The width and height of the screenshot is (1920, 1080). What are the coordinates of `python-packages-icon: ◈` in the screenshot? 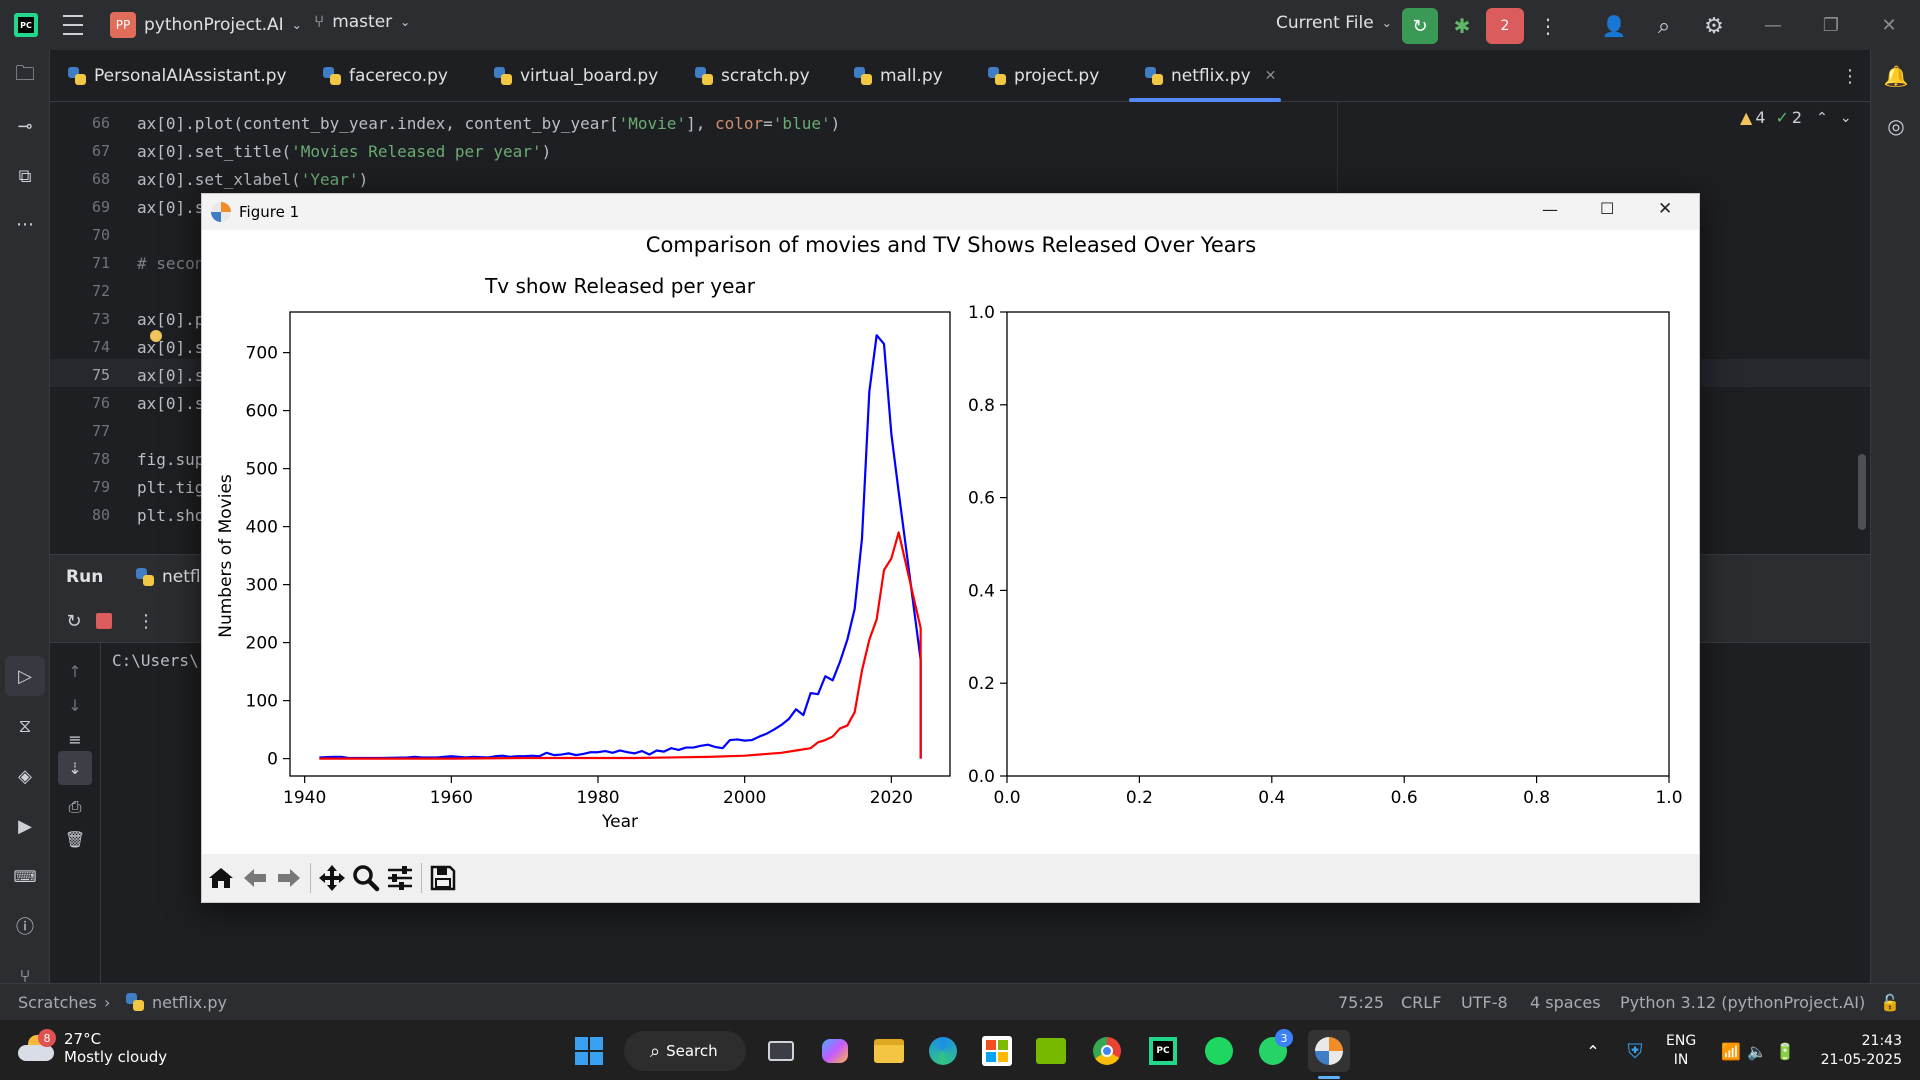 It's located at (25, 776).